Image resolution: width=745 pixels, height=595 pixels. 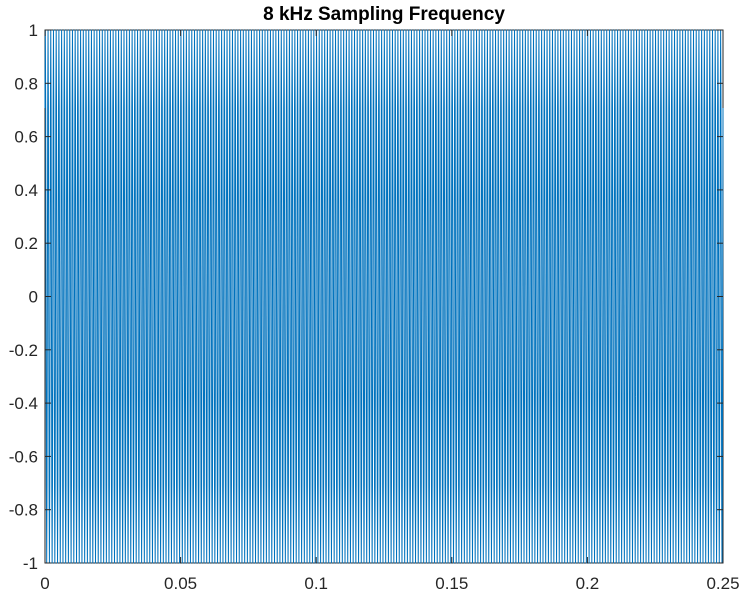 I want to click on y-tick-label: -0.8, so click(x=23, y=510).